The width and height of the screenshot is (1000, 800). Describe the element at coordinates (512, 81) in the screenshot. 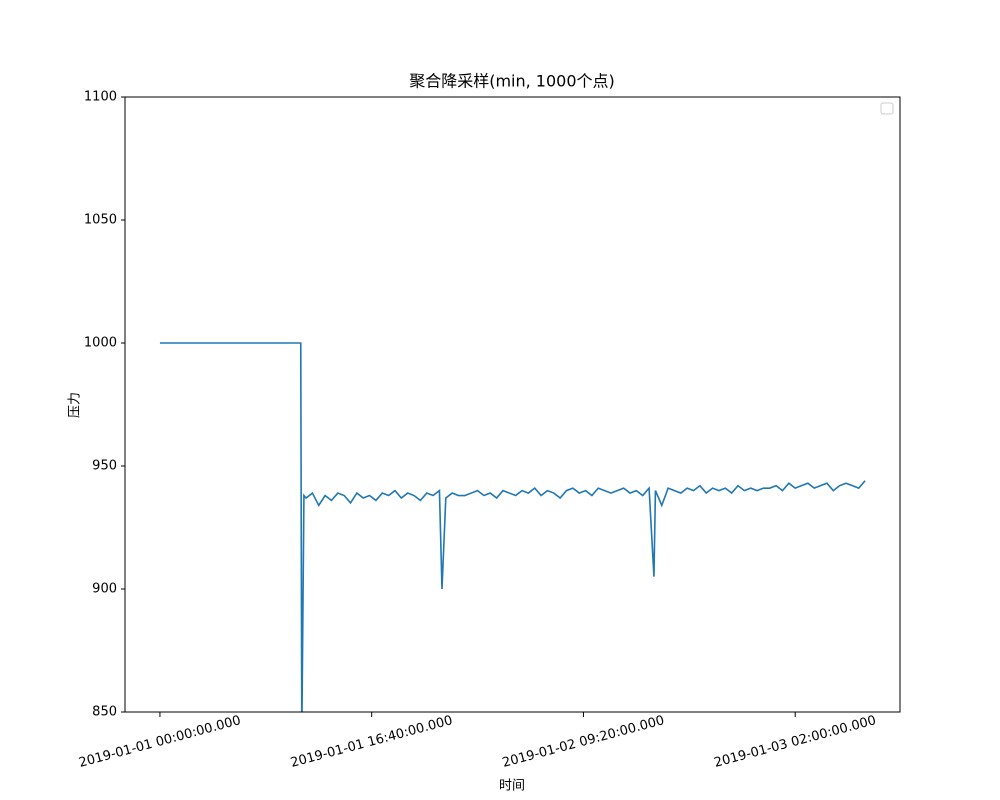

I see `chart-title: 聚合降采样(min, 1000个点)` at that location.